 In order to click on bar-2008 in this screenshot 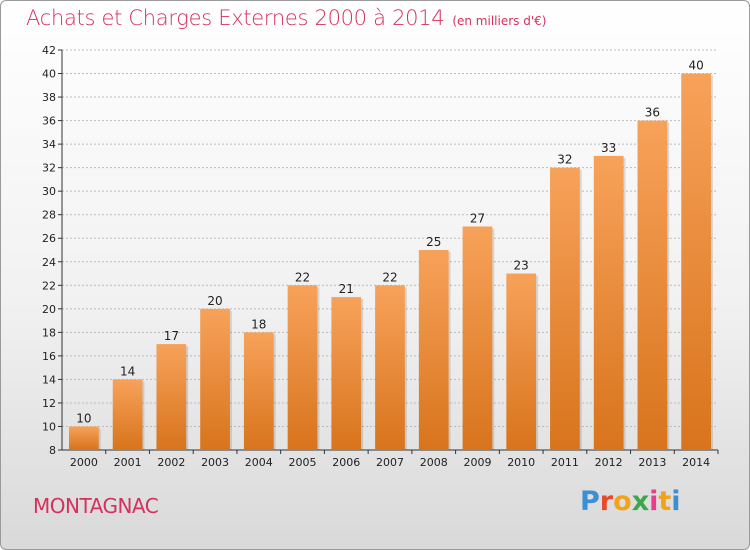, I will do `click(433, 350)`.